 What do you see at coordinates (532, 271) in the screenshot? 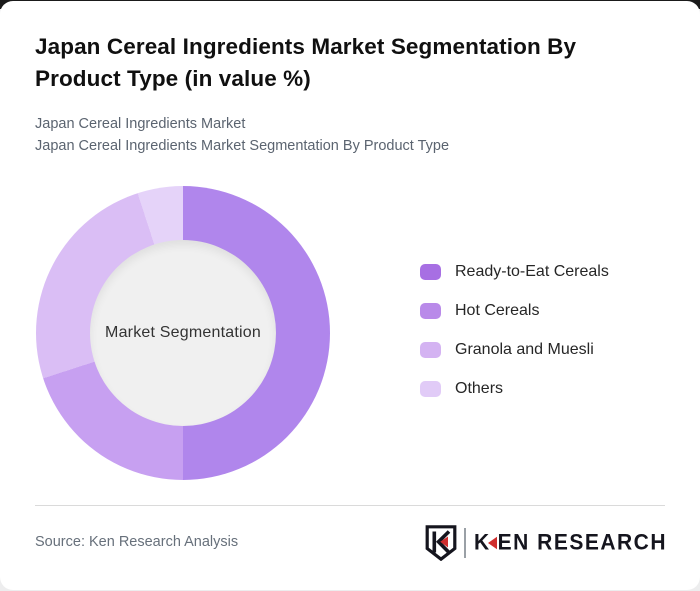
I see `legend-label: Ready-to-Eat Cereals` at bounding box center [532, 271].